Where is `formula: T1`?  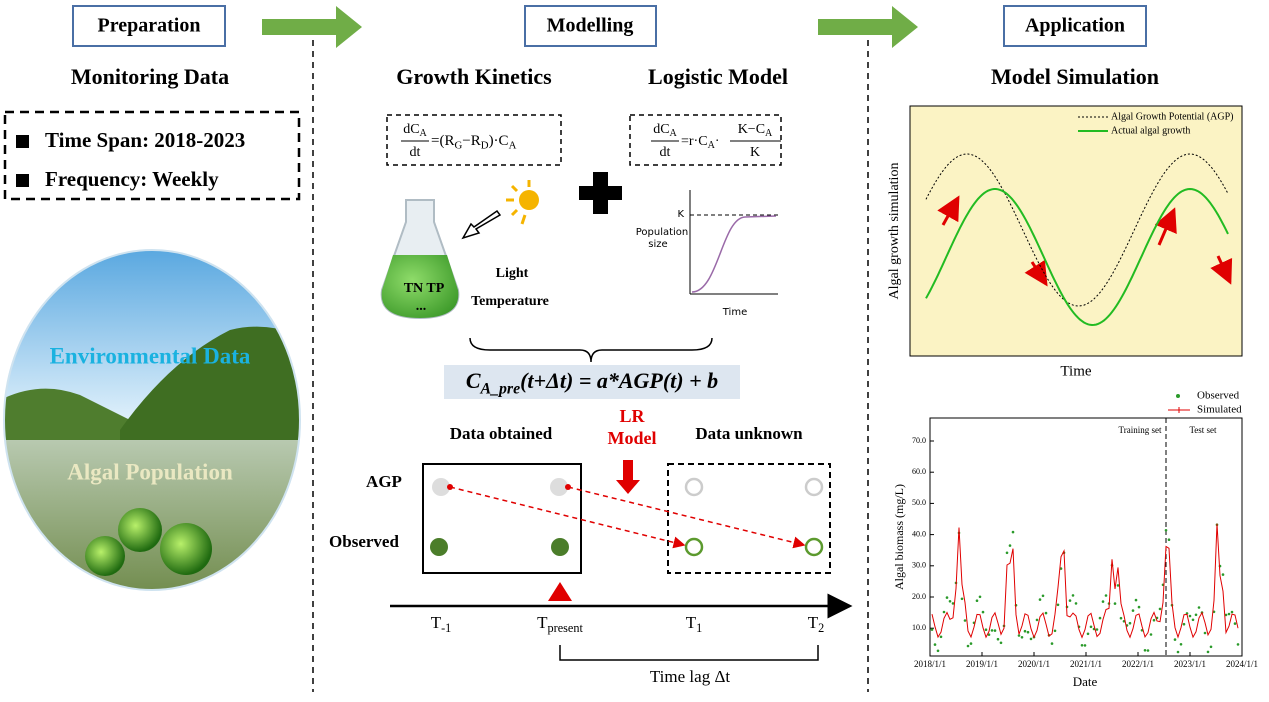
formula: T1 is located at coordinates (694, 624).